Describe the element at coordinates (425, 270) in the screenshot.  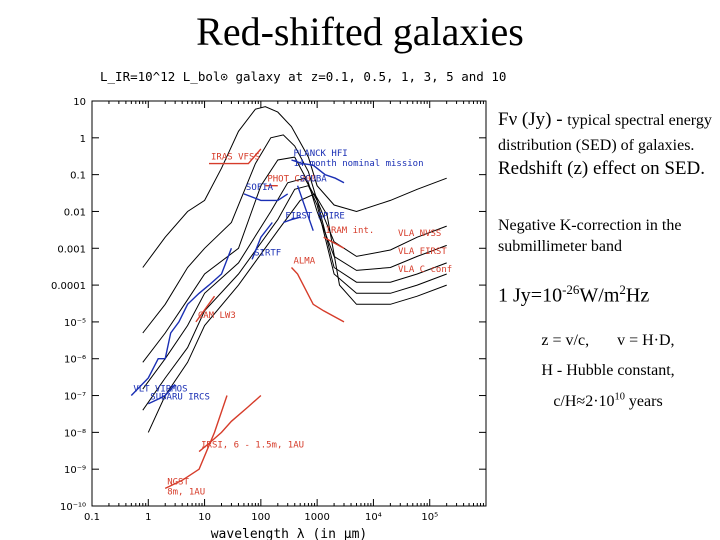
I see `radio-annotation: VLA C conf` at that location.